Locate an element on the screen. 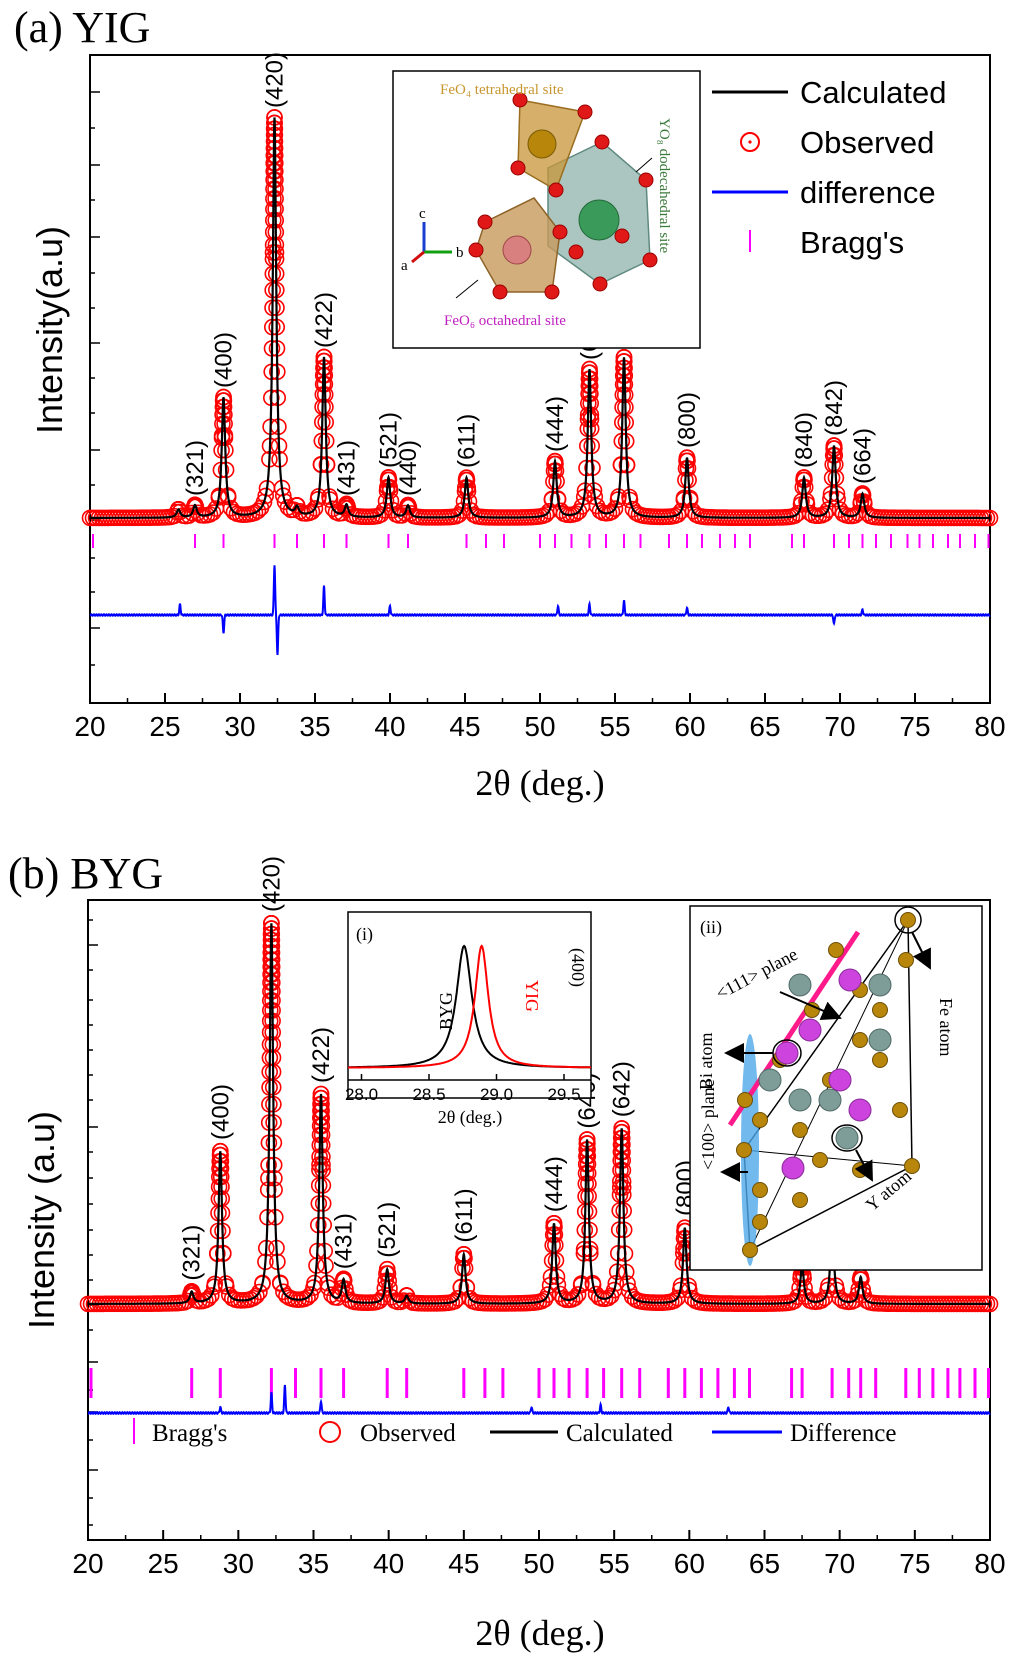  hkl-label: (431) is located at coordinates (347, 468).